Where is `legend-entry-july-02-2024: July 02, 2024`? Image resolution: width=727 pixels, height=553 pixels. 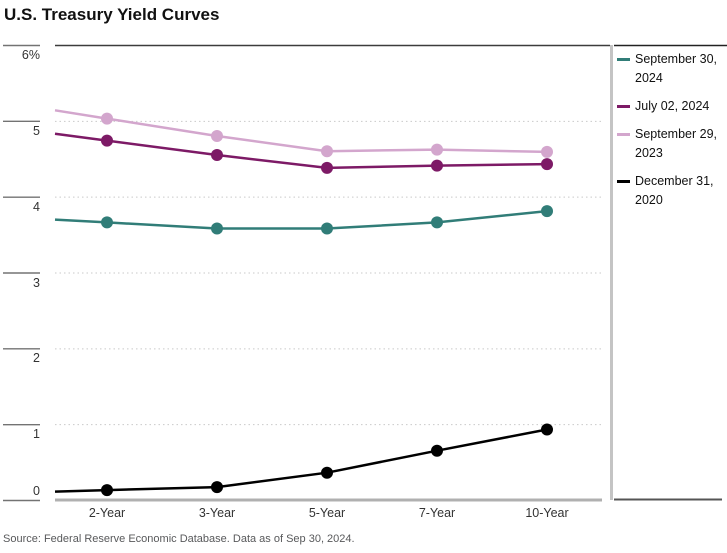
legend-entry-july-02-2024: July 02, 2024 is located at coordinates (671, 106).